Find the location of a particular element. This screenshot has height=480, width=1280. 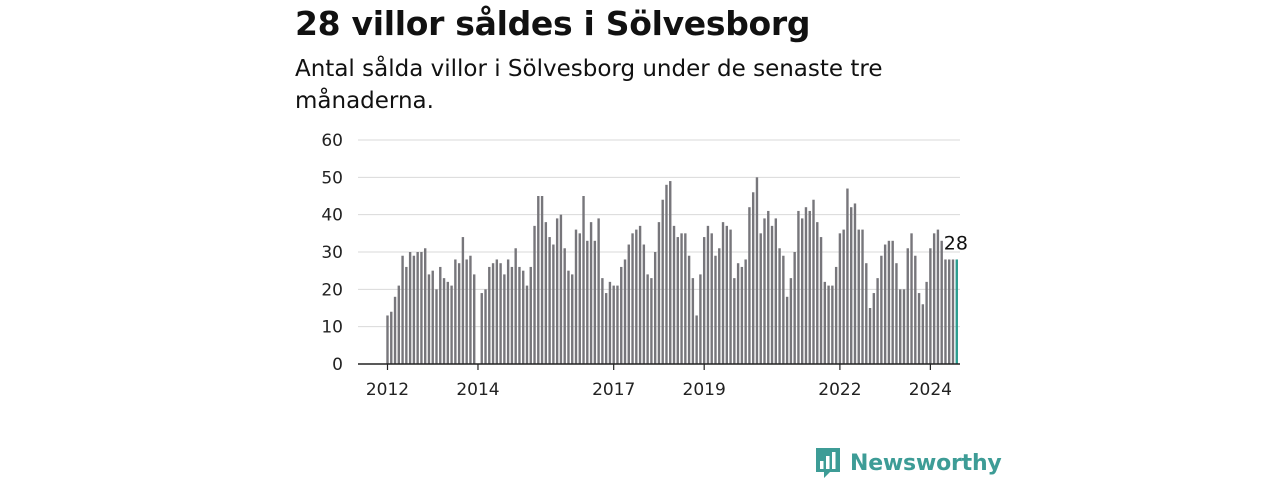

x-tick-label: 2012 is located at coordinates (387, 390).